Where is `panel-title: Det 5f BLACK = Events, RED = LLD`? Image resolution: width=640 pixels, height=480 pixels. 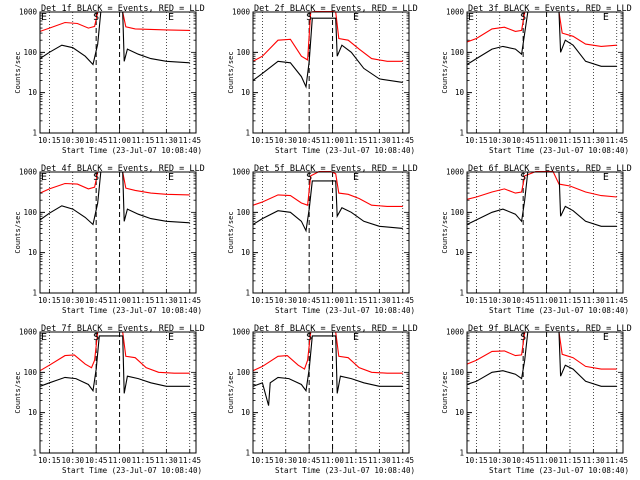
panel-title: Det 5f BLACK = Events, RED = LLD is located at coordinates (336, 169).